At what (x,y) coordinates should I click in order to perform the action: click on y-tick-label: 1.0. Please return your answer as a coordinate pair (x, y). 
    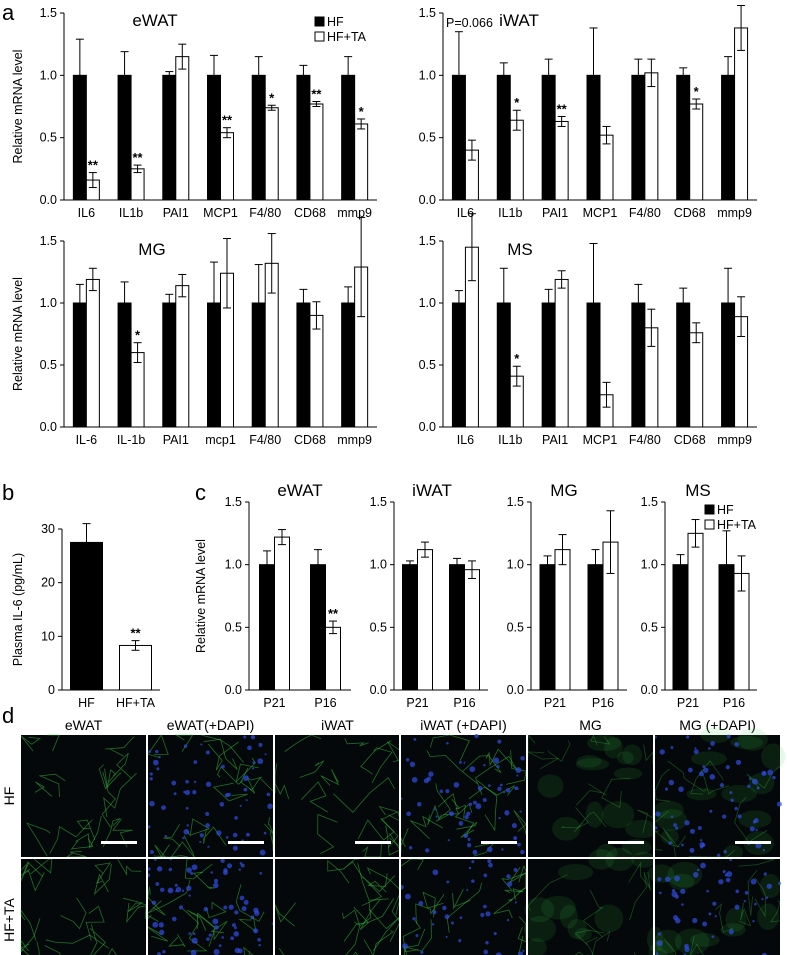
    Looking at the image, I should click on (515, 565).